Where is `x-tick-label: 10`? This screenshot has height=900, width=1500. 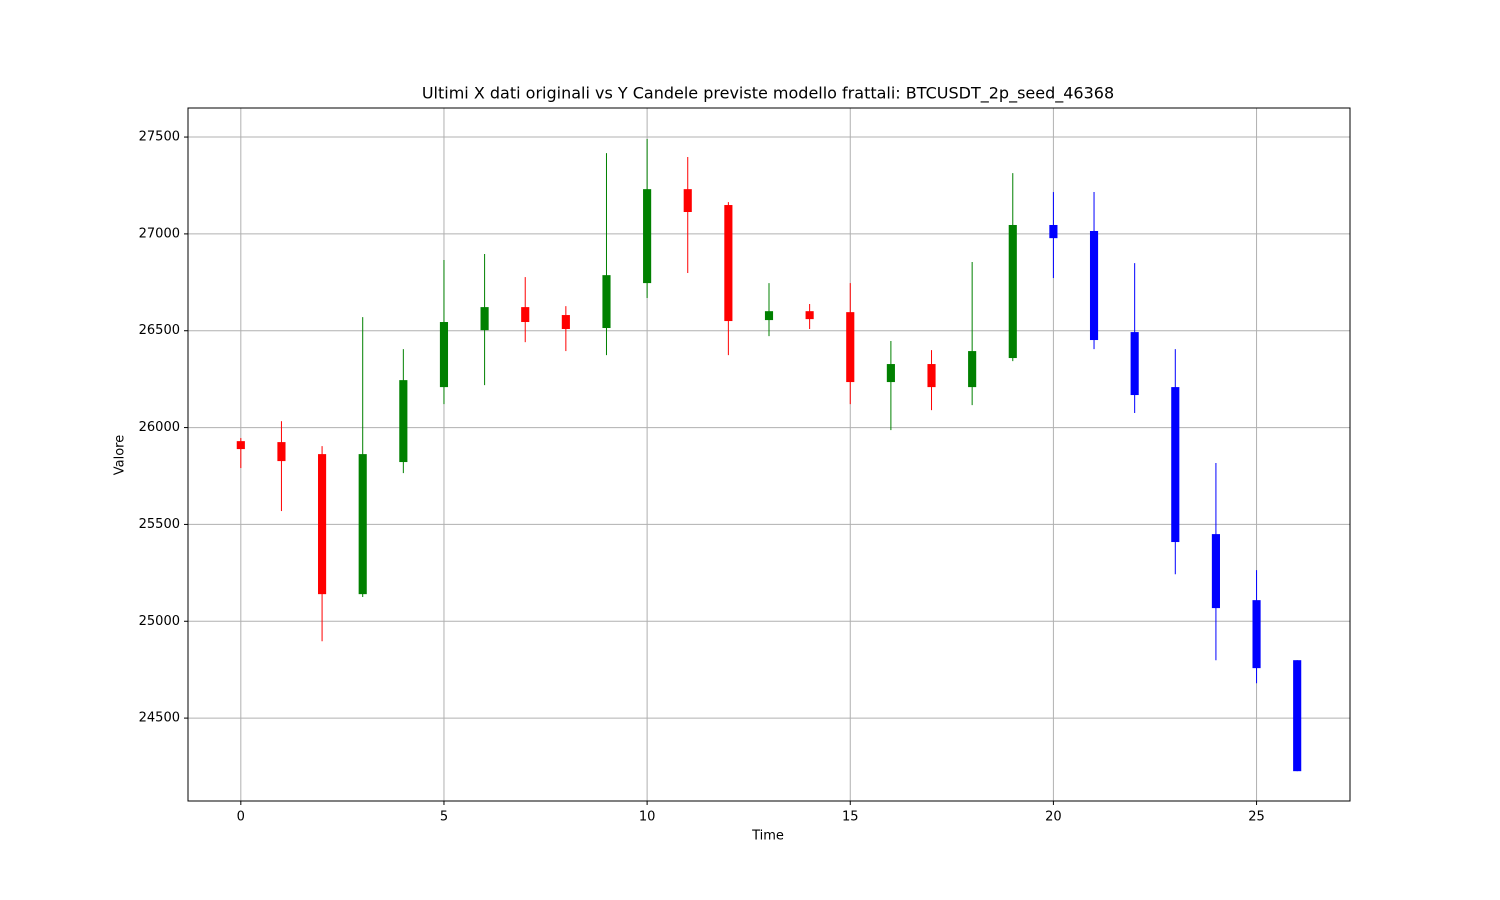 x-tick-label: 10 is located at coordinates (647, 817).